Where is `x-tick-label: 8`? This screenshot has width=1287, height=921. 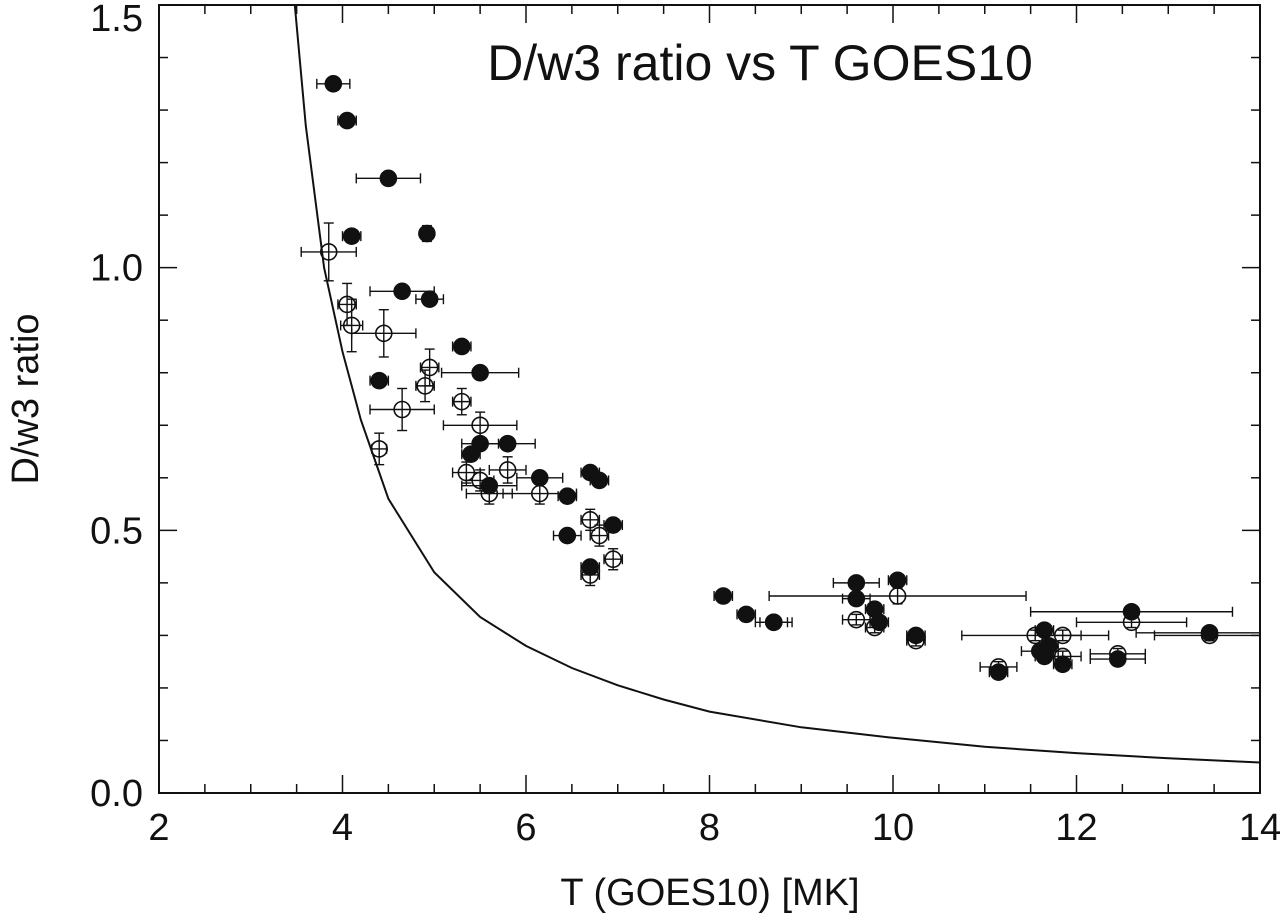 x-tick-label: 8 is located at coordinates (709, 828).